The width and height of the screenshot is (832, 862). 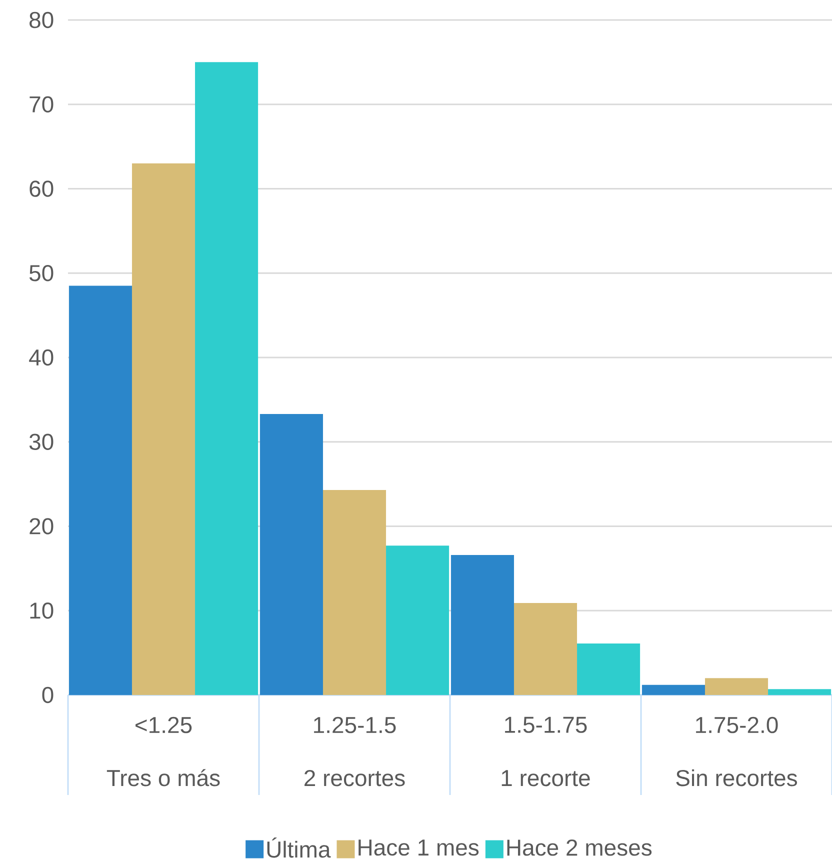 What do you see at coordinates (737, 777) in the screenshot?
I see `text: Sin recortes` at bounding box center [737, 777].